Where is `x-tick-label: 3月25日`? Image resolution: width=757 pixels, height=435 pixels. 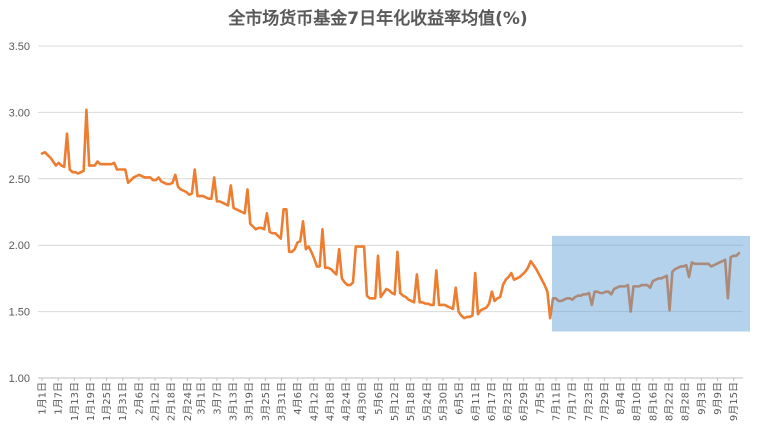 x-tick-label: 3月25日 is located at coordinates (266, 401).